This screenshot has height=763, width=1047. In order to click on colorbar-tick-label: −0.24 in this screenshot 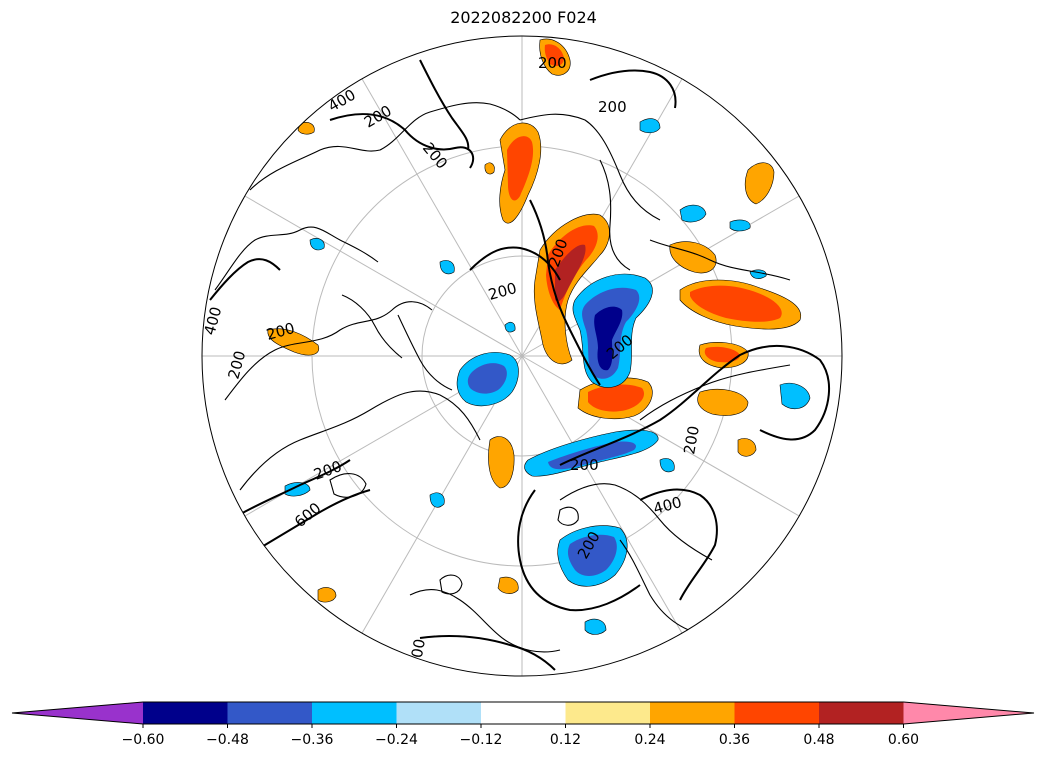, I will do `click(396, 740)`.